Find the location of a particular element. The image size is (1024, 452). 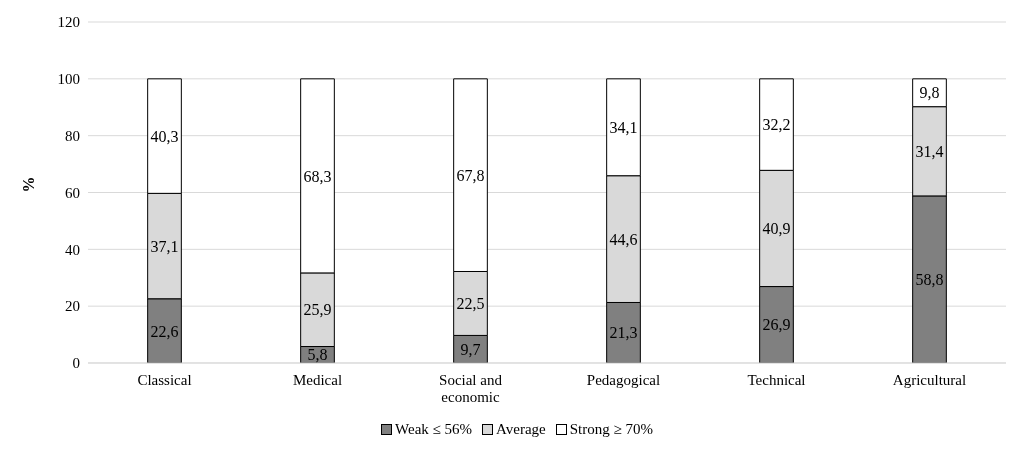

data-label: 32,2 is located at coordinates (776, 125).